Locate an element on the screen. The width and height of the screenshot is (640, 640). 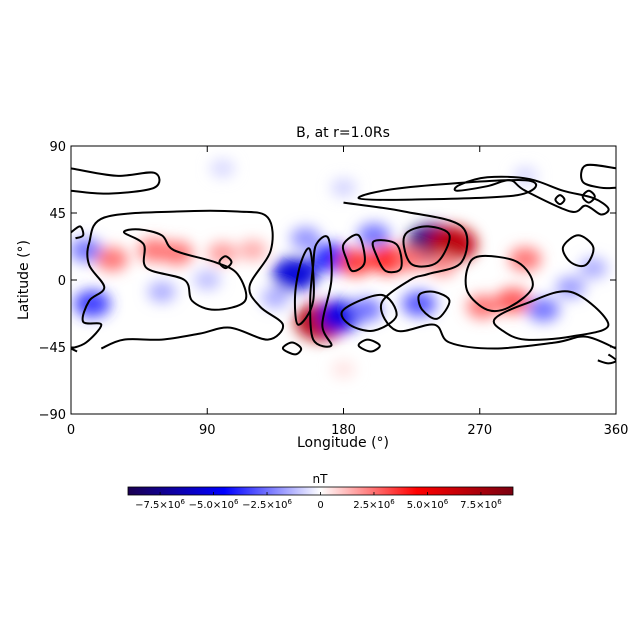
y-axis-label: Latitude (°) is located at coordinates (24, 280).